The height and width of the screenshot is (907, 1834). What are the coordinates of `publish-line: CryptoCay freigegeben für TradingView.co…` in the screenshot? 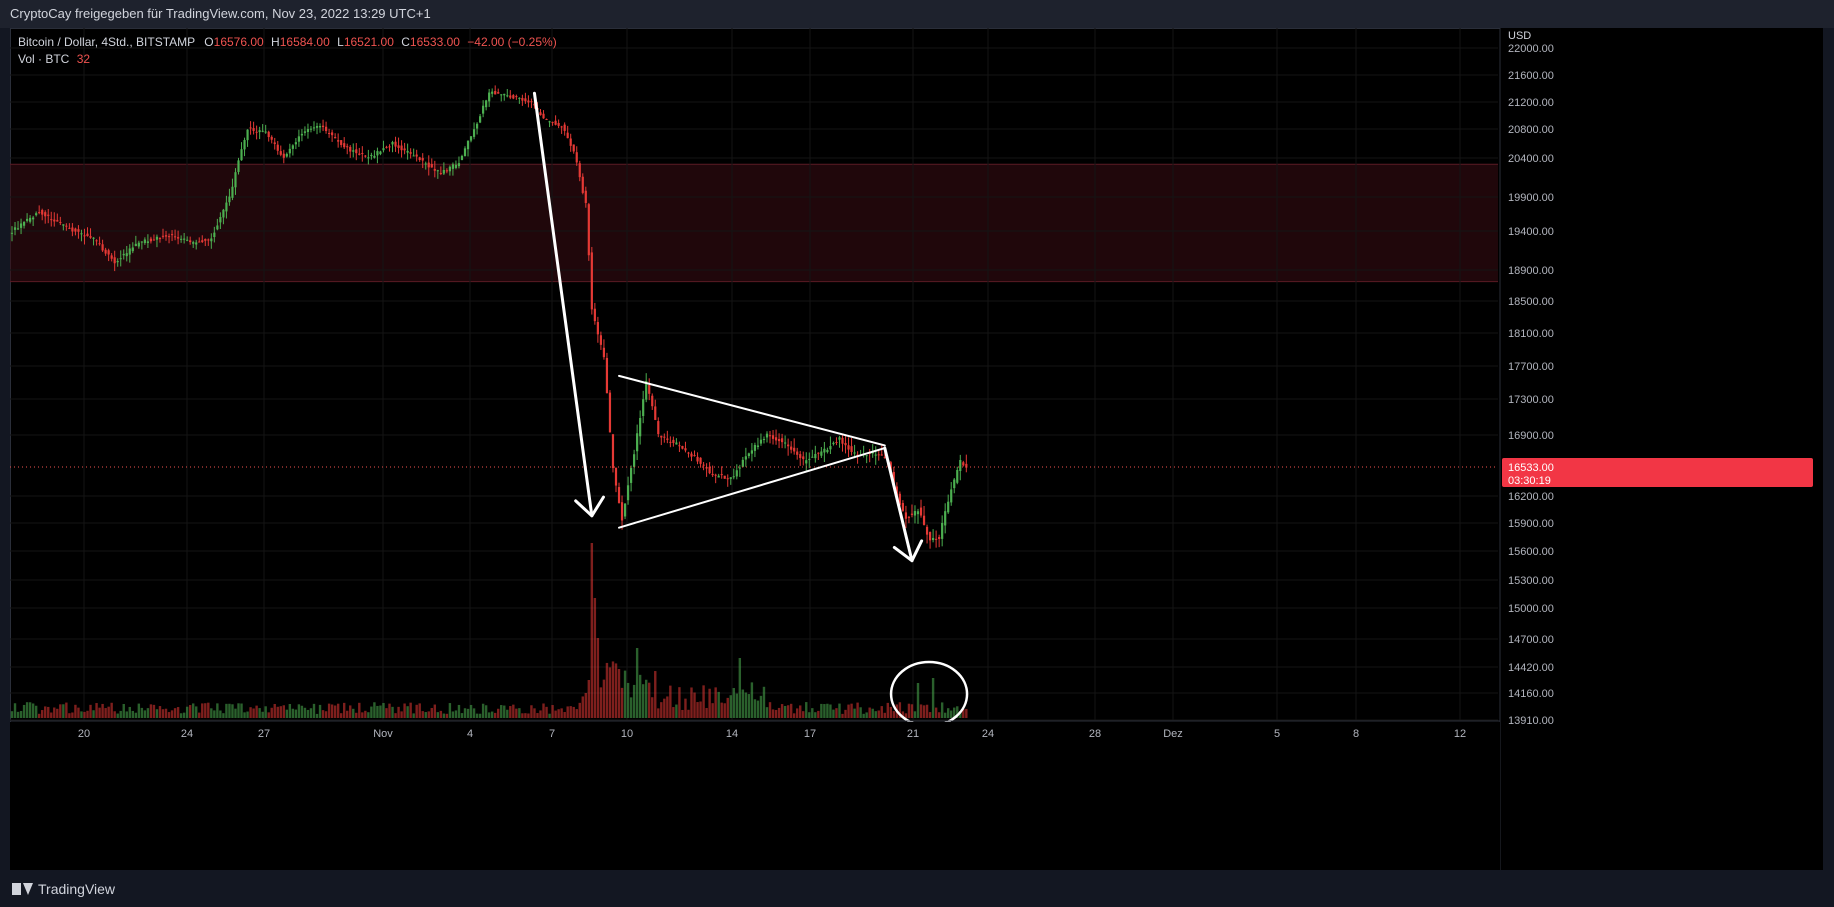 It's located at (220, 13).